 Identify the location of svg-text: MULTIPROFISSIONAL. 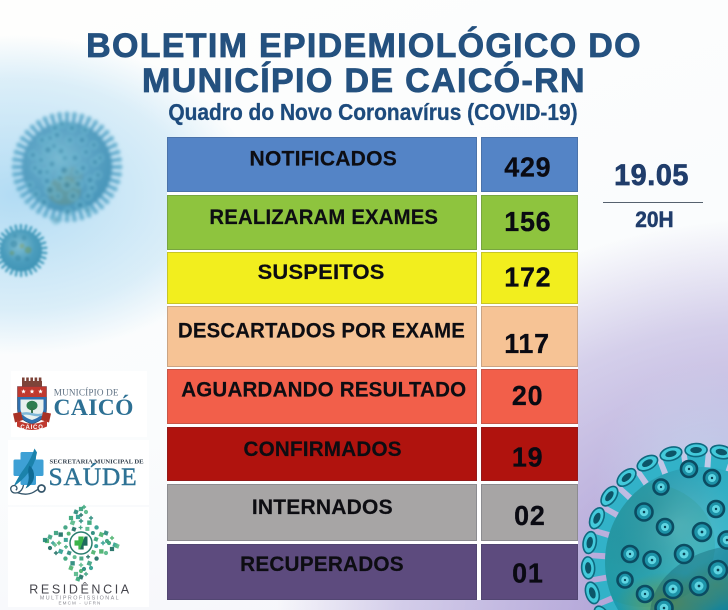
(80, 598).